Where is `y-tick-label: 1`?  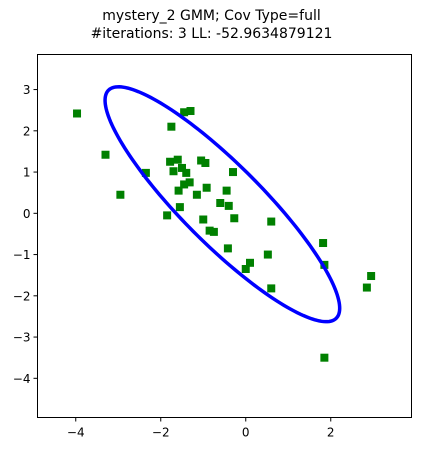
y-tick-label: 1 is located at coordinates (27, 173).